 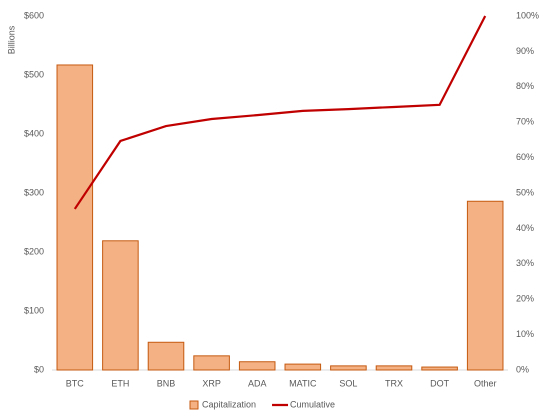 I want to click on x-tick-label: ETH, so click(x=120, y=383).